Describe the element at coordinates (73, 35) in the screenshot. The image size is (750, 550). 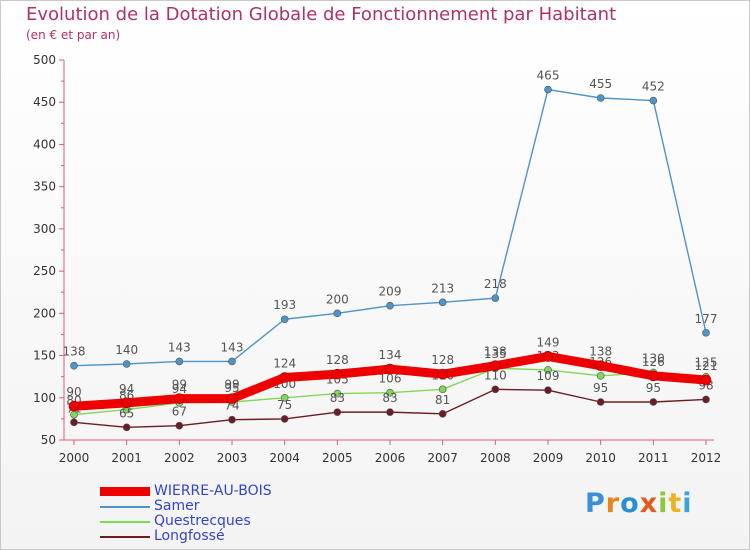
I see `chart-subtitle: (en € et par an)` at that location.